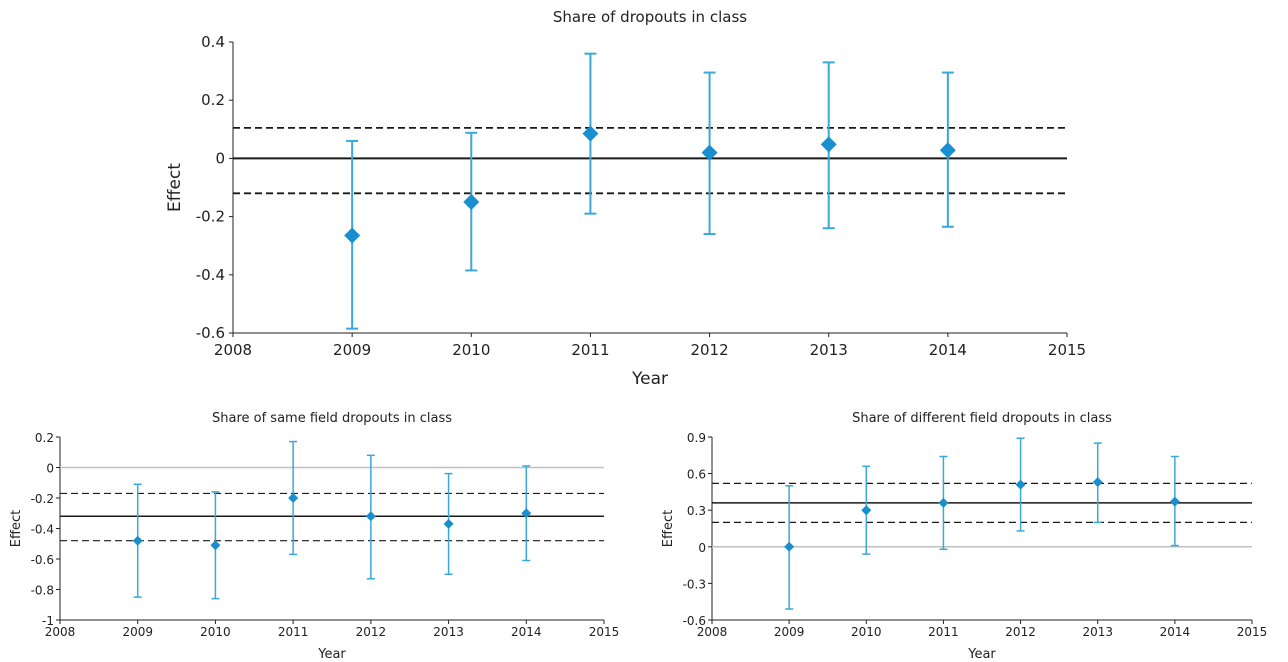 The height and width of the screenshot is (662, 1288). What do you see at coordinates (48, 621) in the screenshot?
I see `y-tick-label: -1` at bounding box center [48, 621].